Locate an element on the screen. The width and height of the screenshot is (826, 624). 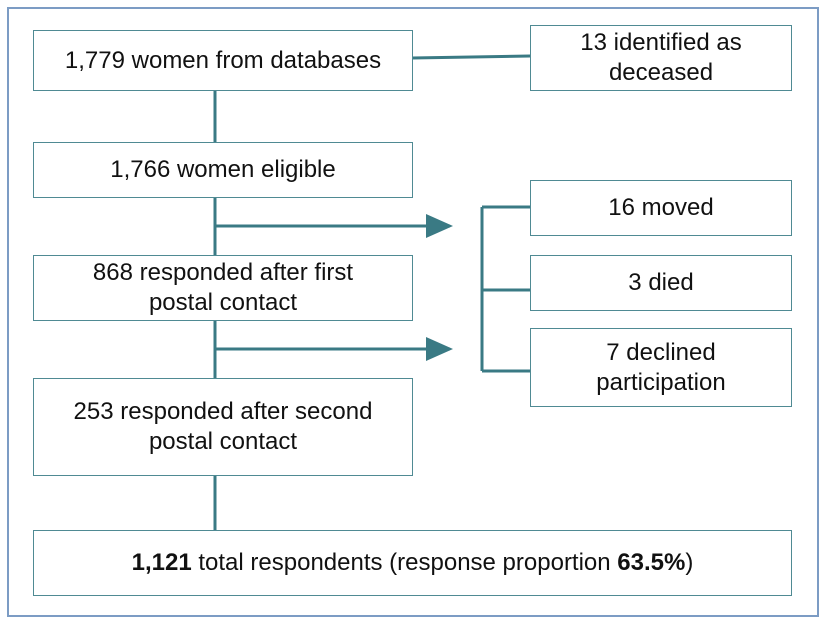
label: total respondents (response proportion is located at coordinates (404, 562).